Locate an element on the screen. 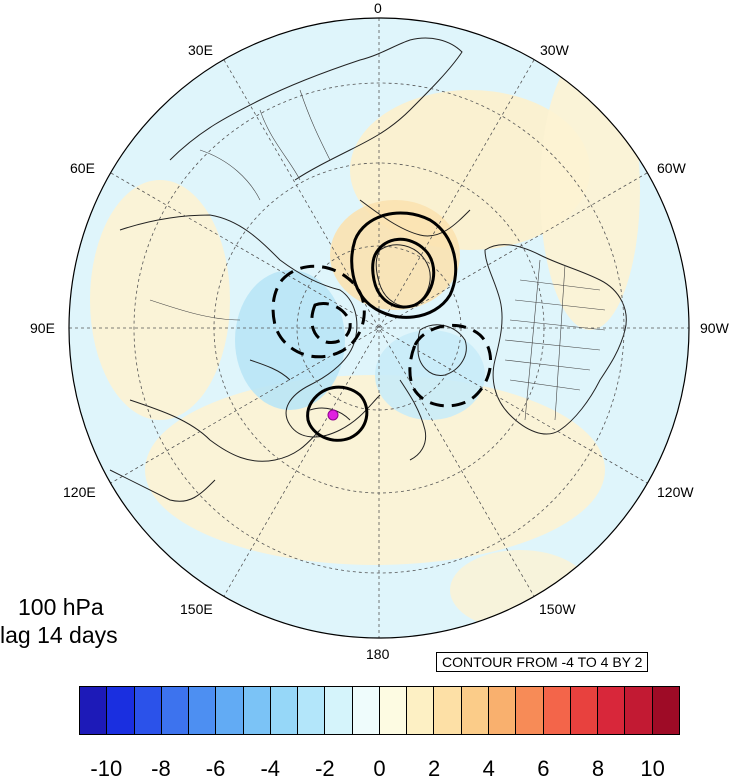 The image size is (736, 782). colorbar-tick-label: 0 is located at coordinates (379, 768).